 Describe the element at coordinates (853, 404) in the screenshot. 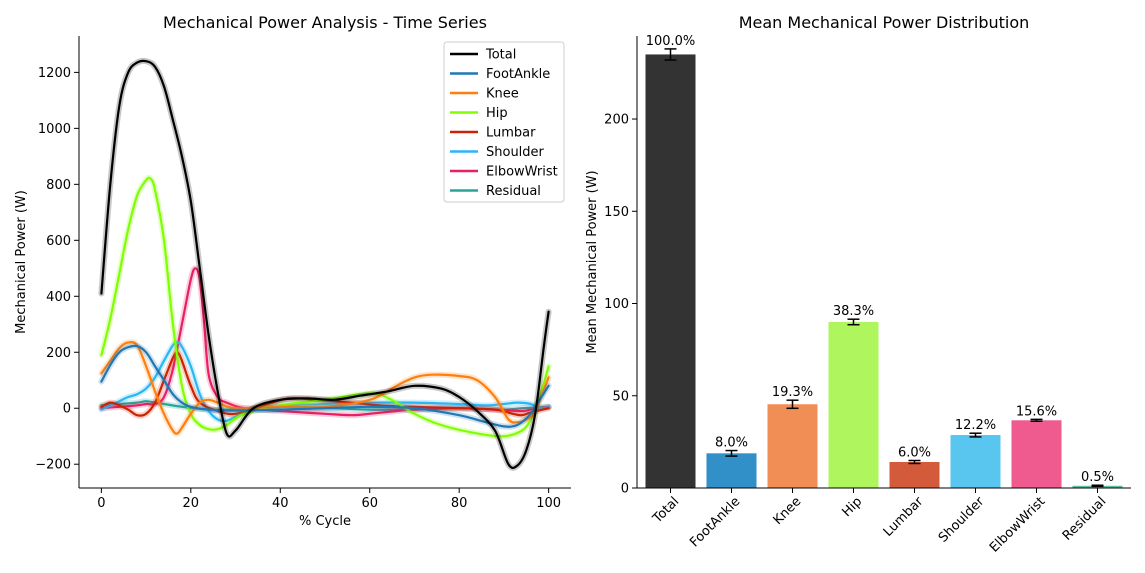

I see `bar-hip` at that location.